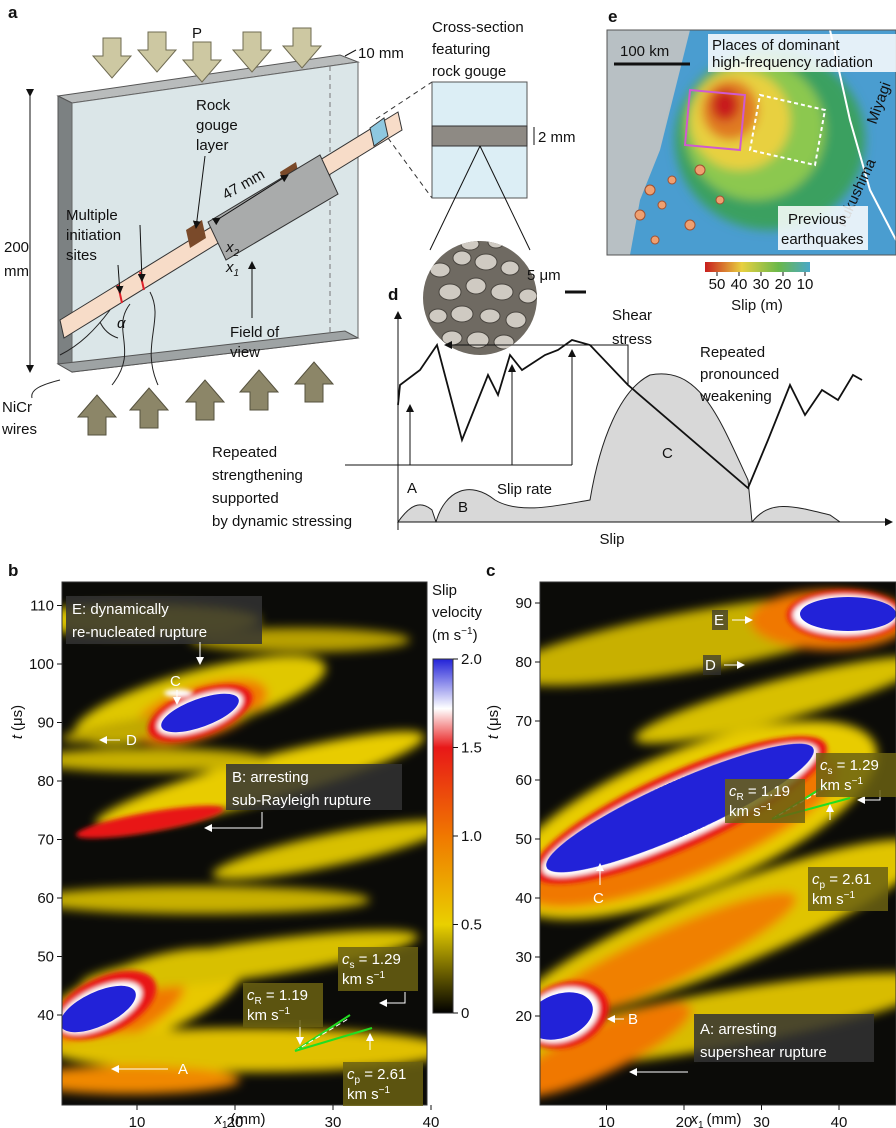  Describe the element at coordinates (410, 168) in the screenshot. I see `leader` at that location.